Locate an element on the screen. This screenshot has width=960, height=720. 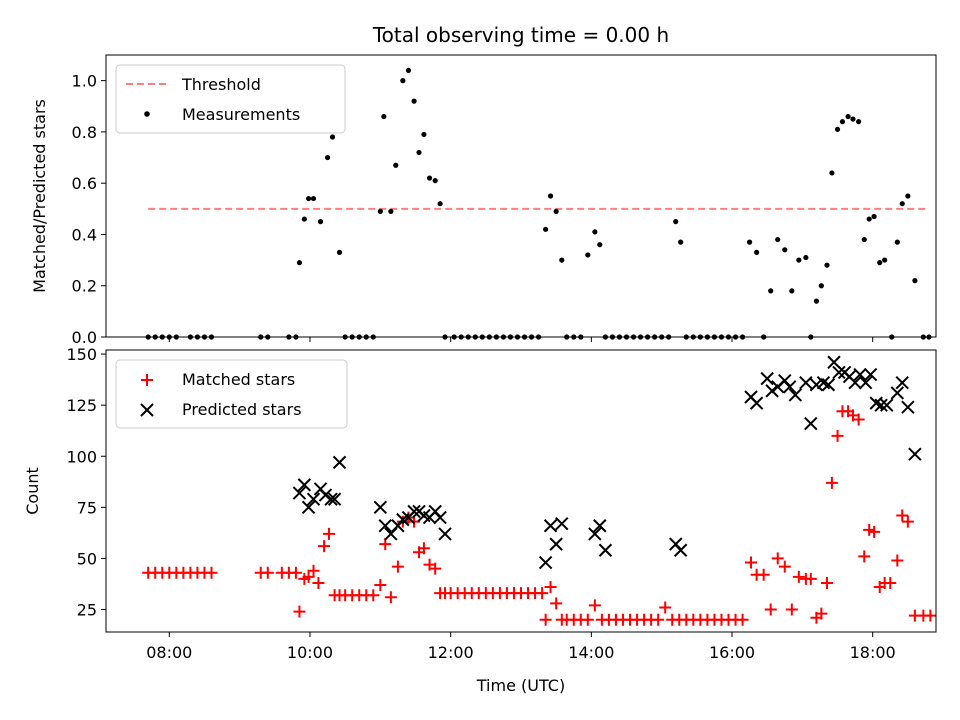
legend-measurements-swatch is located at coordinates (147, 114).